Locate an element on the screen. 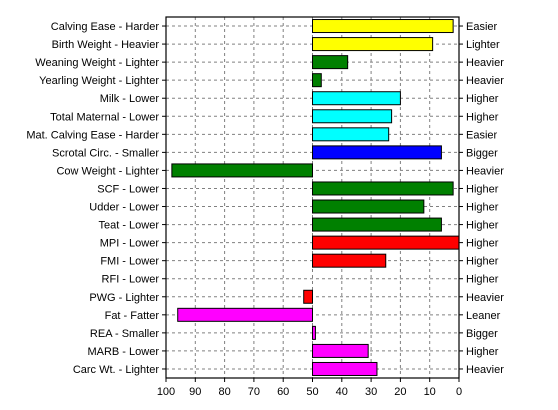 The height and width of the screenshot is (410, 558). x-tick-label: 30 is located at coordinates (371, 392).